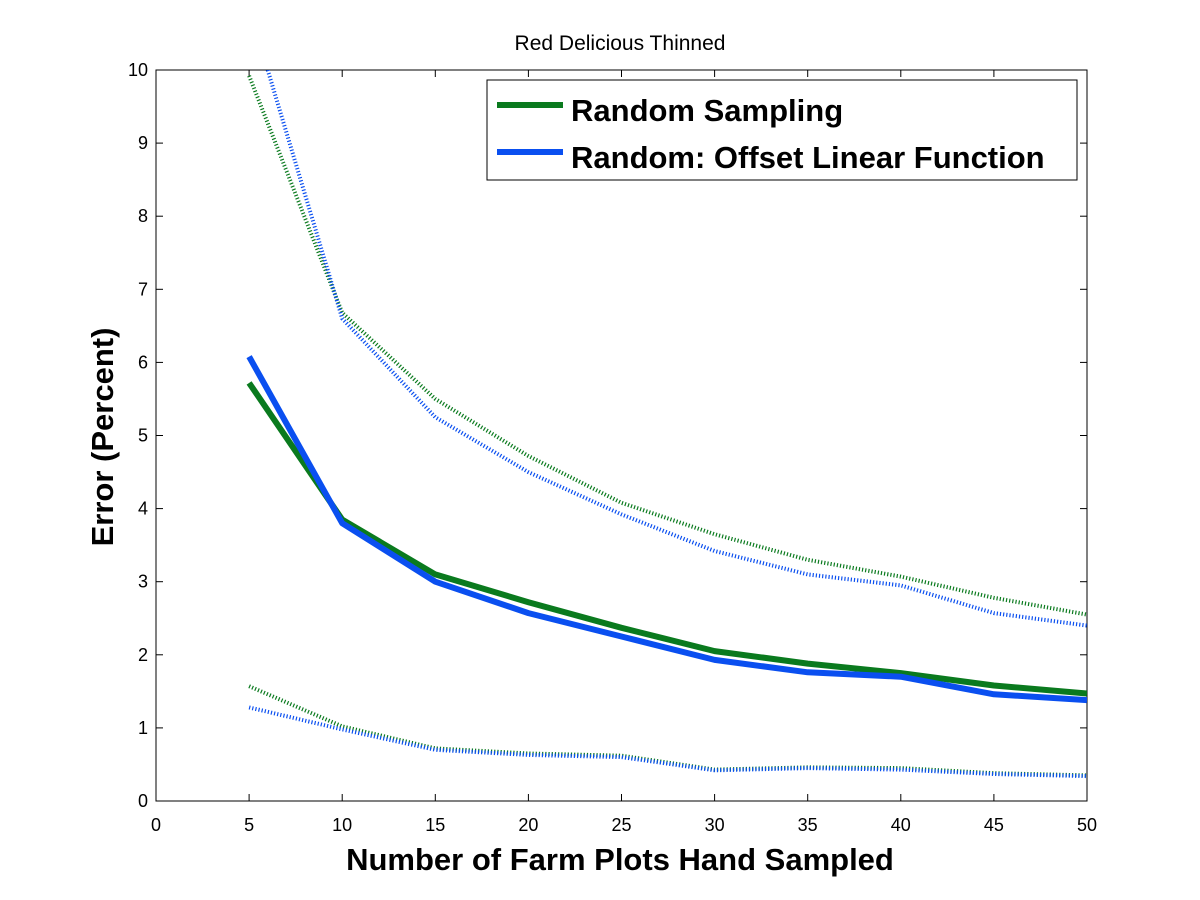  I want to click on y-tick-label: 6, so click(143, 362).